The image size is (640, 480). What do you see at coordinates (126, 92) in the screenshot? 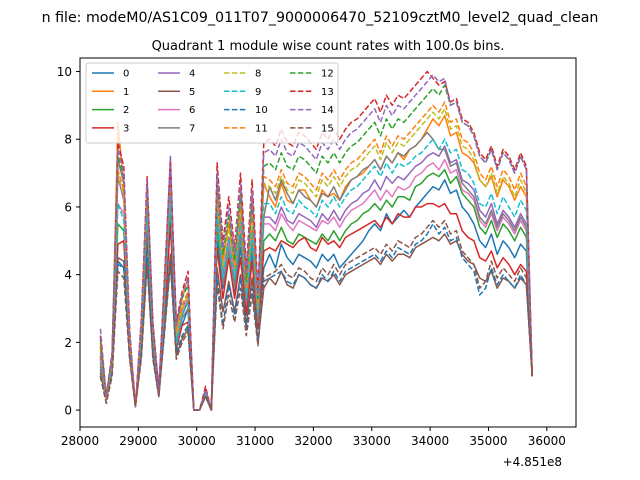
I see `legend-label-1: 1` at bounding box center [126, 92].